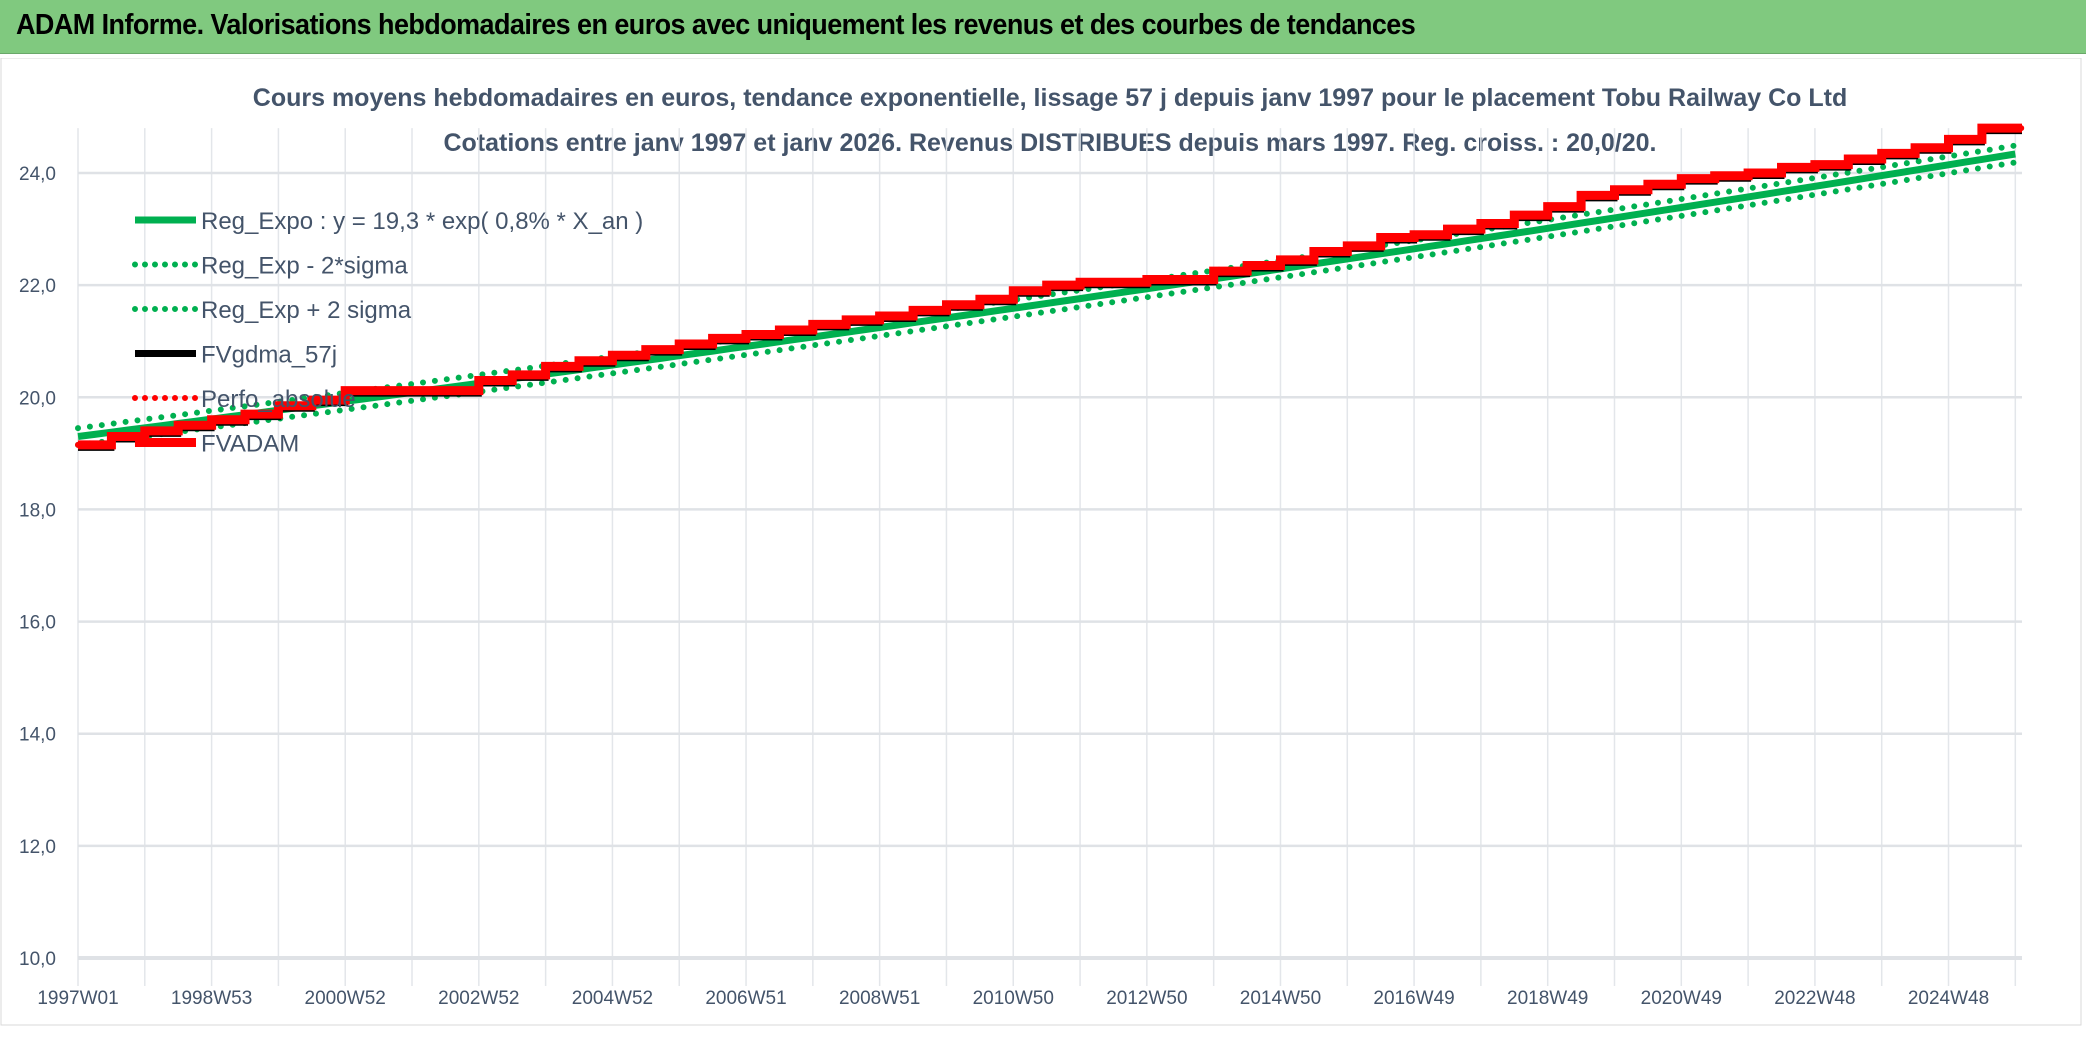 This screenshot has width=2086, height=1037. What do you see at coordinates (1146, 998) in the screenshot?
I see `x-tick-label: 2012W50` at bounding box center [1146, 998].